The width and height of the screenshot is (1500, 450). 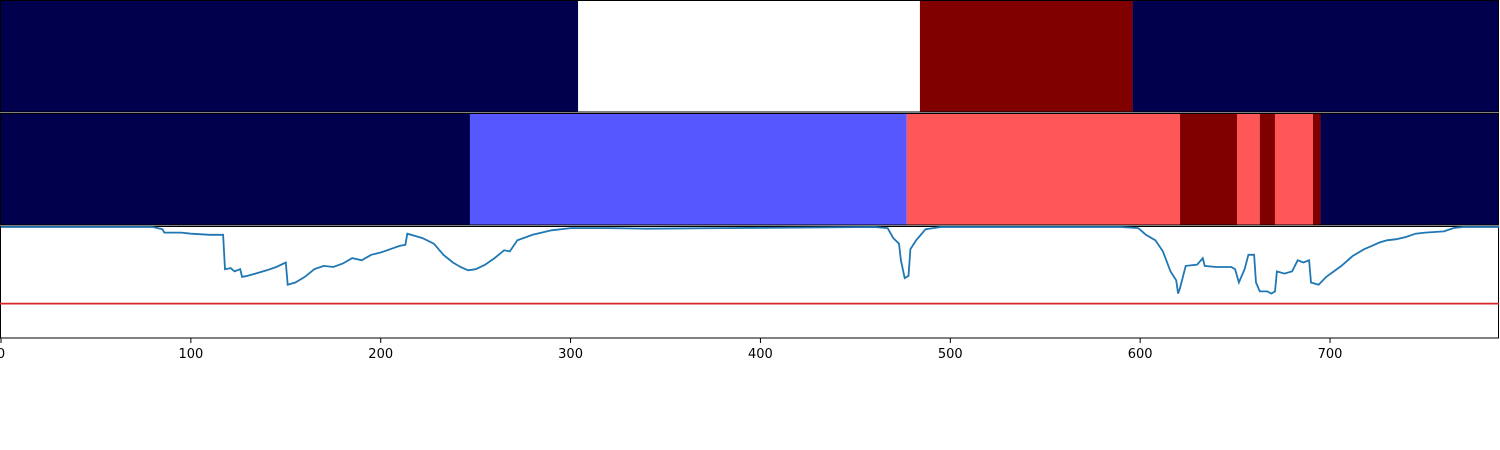 I want to click on x-axis: 0 100 200 300 400 500 600 700, so click(x=671, y=350).